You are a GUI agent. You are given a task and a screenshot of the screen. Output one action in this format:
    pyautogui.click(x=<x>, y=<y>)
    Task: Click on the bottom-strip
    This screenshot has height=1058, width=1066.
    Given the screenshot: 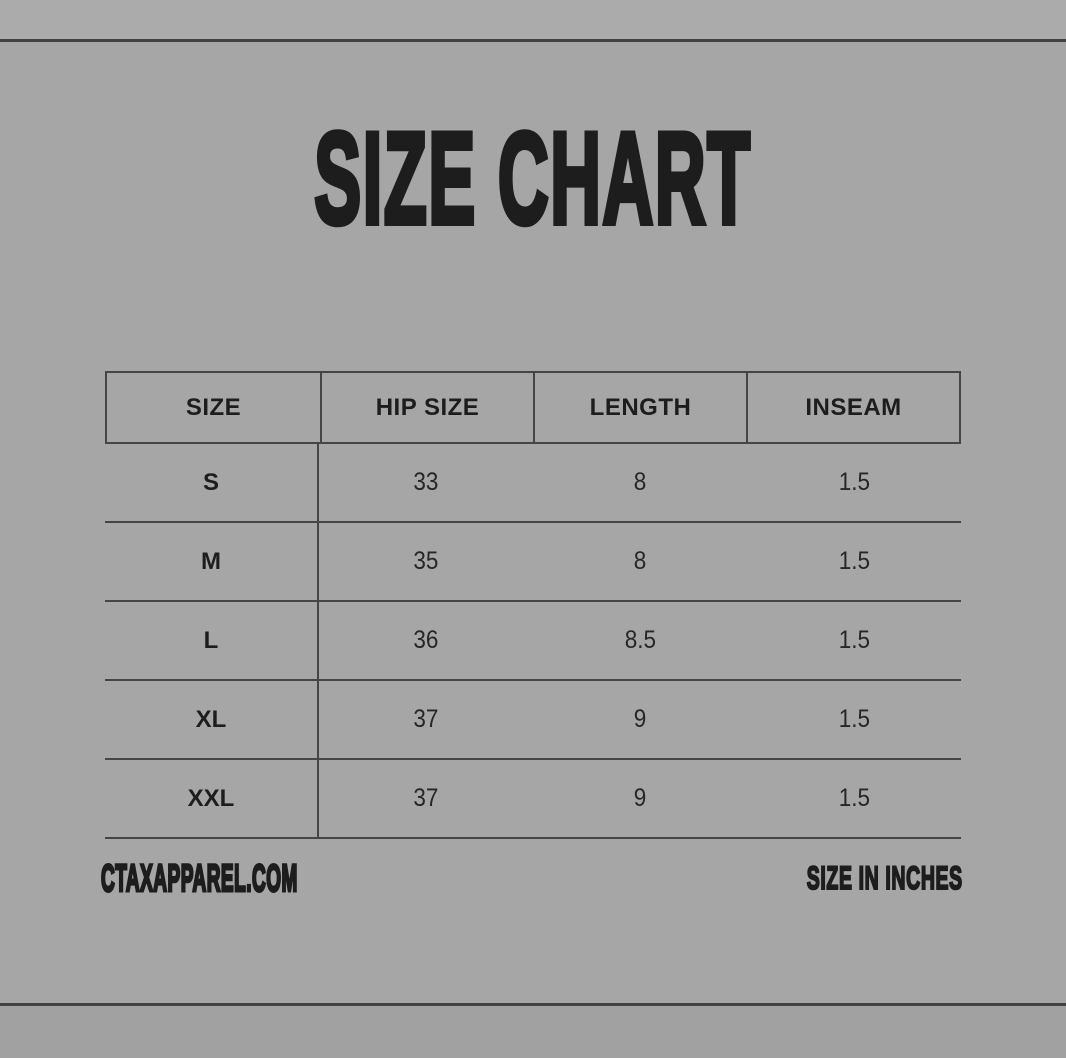 What is the action you would take?
    pyautogui.click(x=533, y=1032)
    